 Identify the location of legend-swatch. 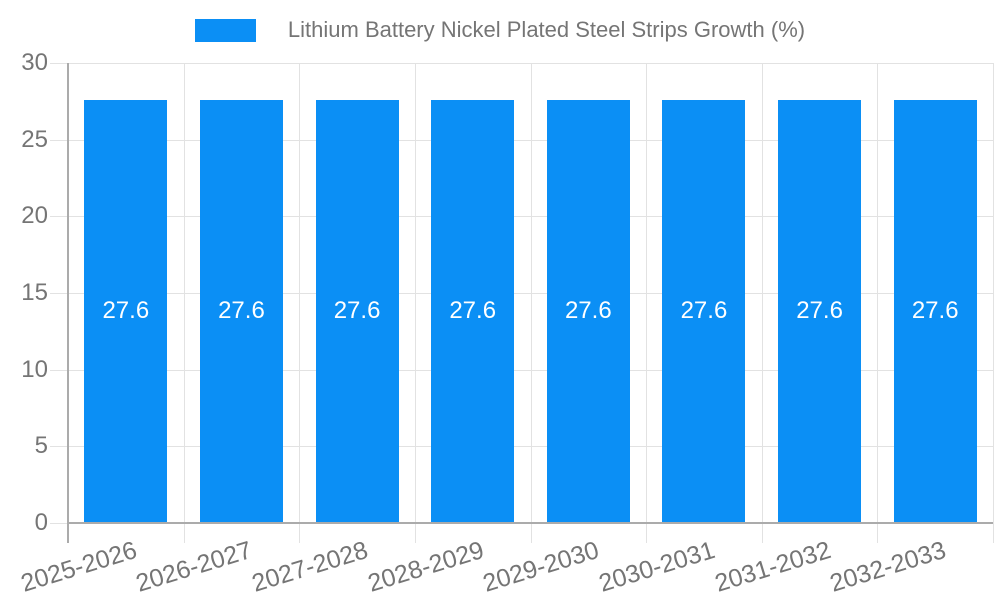
(225, 30).